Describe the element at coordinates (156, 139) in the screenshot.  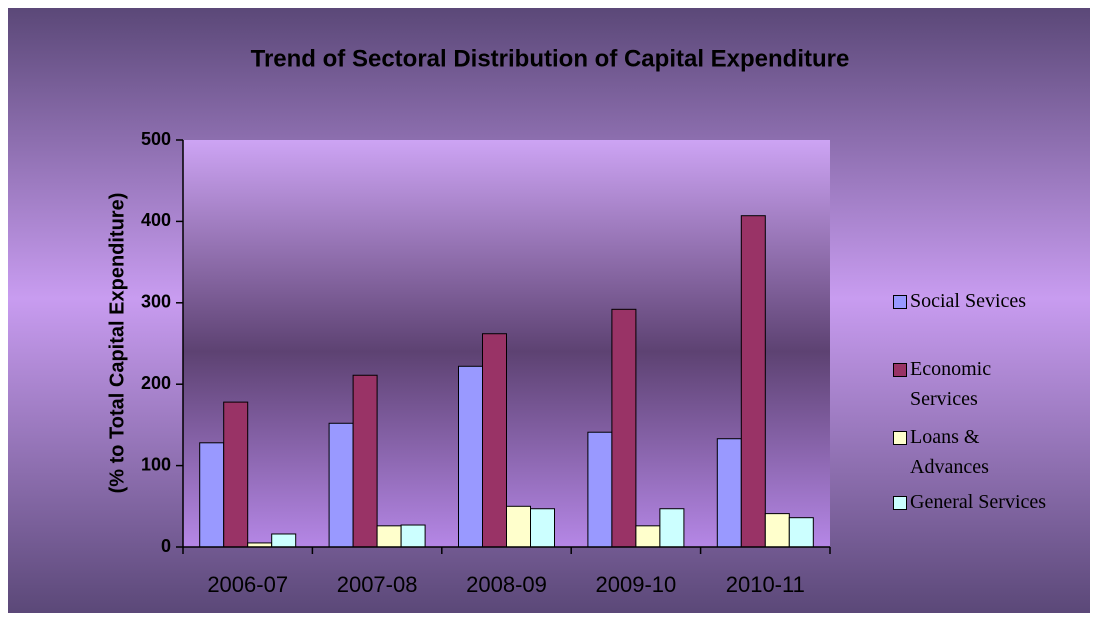
I see `y-tick-label: 500` at that location.